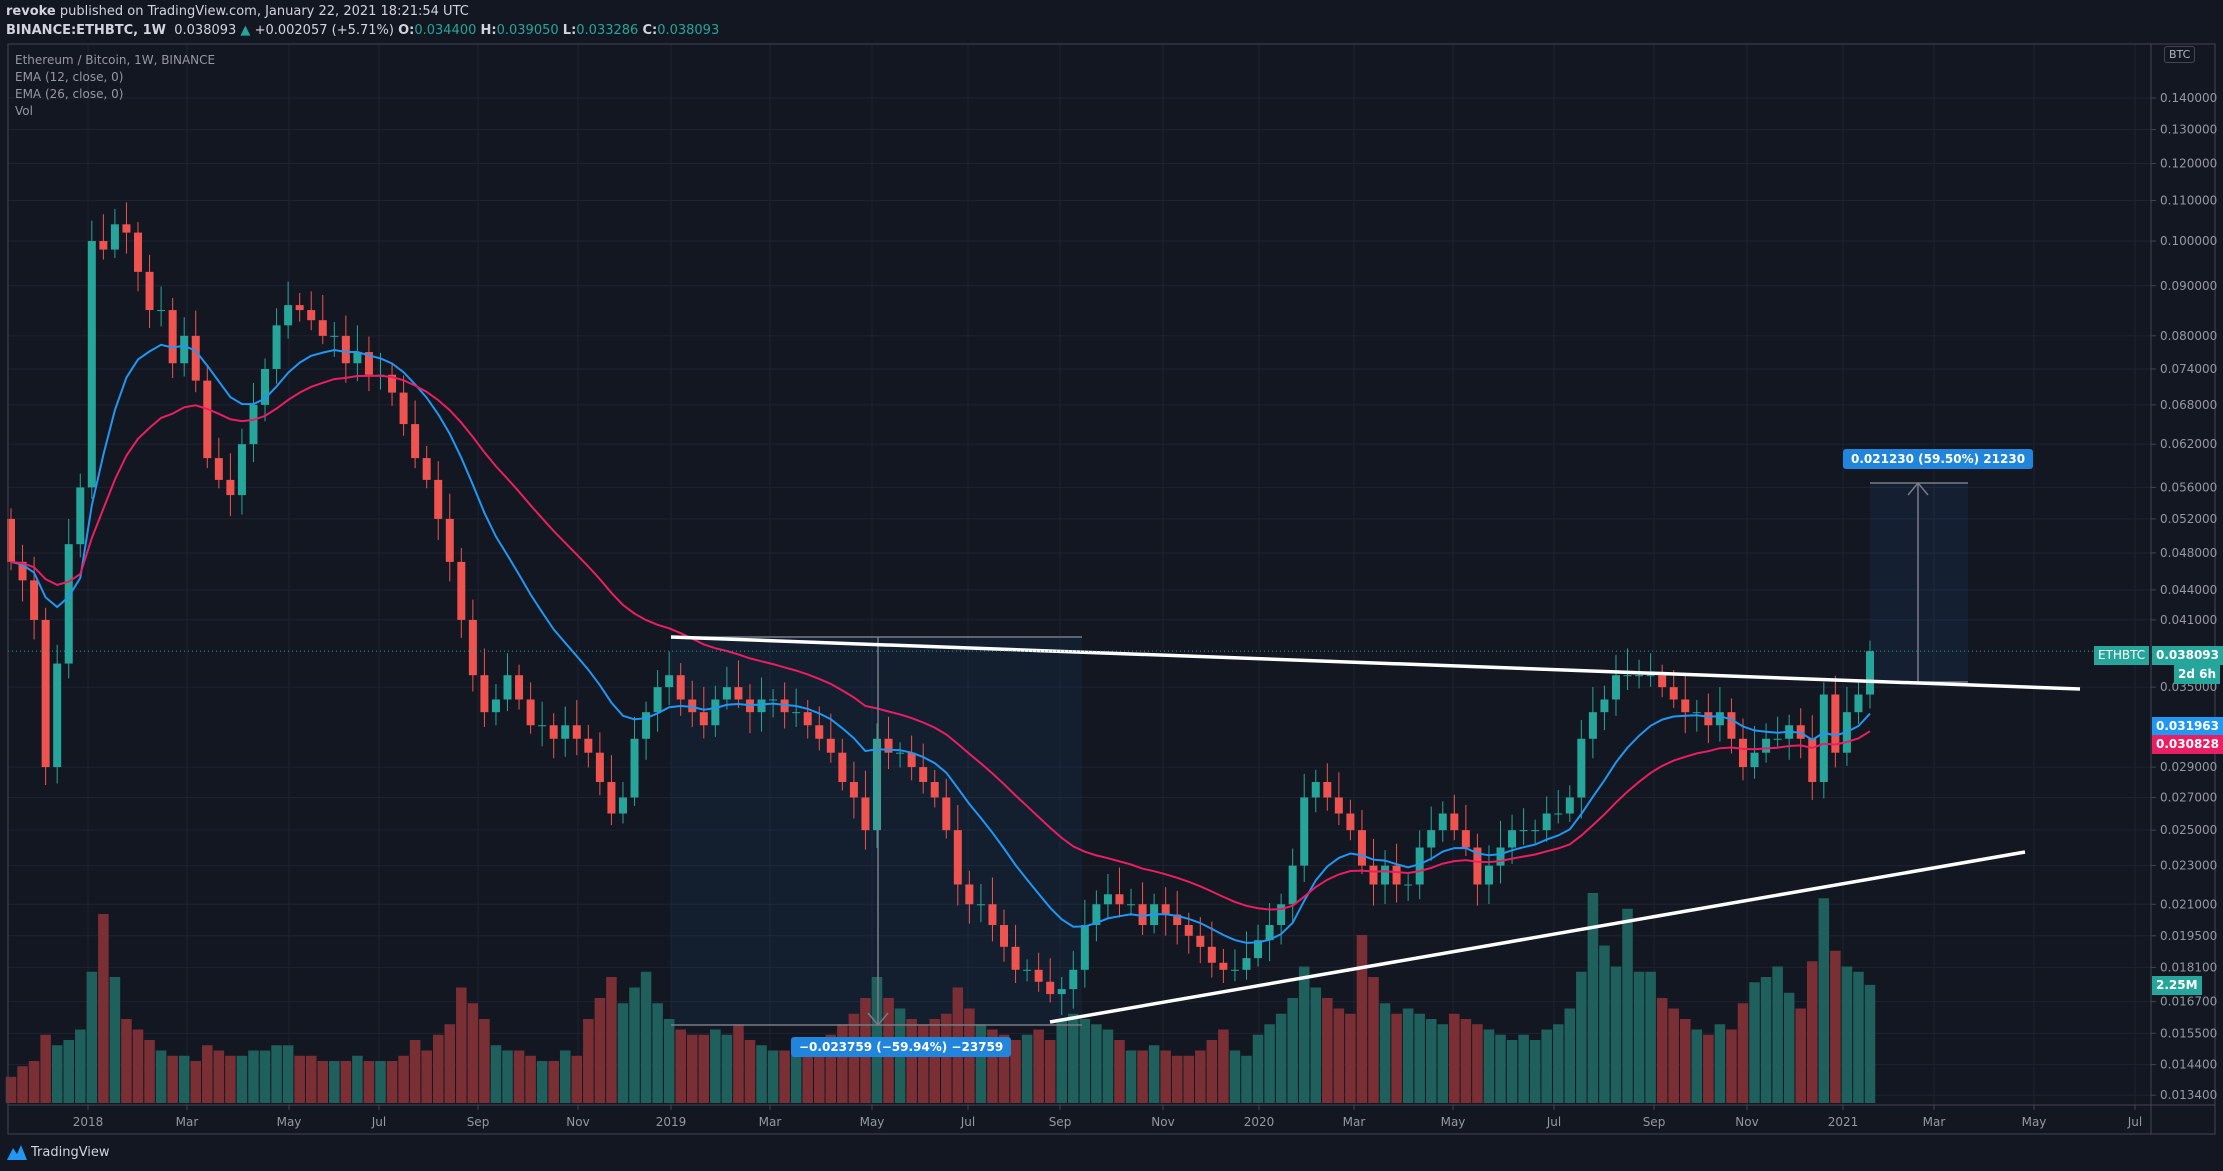 The image size is (2223, 1171). I want to click on y-tick-label: 0.016700, so click(2188, 1002).